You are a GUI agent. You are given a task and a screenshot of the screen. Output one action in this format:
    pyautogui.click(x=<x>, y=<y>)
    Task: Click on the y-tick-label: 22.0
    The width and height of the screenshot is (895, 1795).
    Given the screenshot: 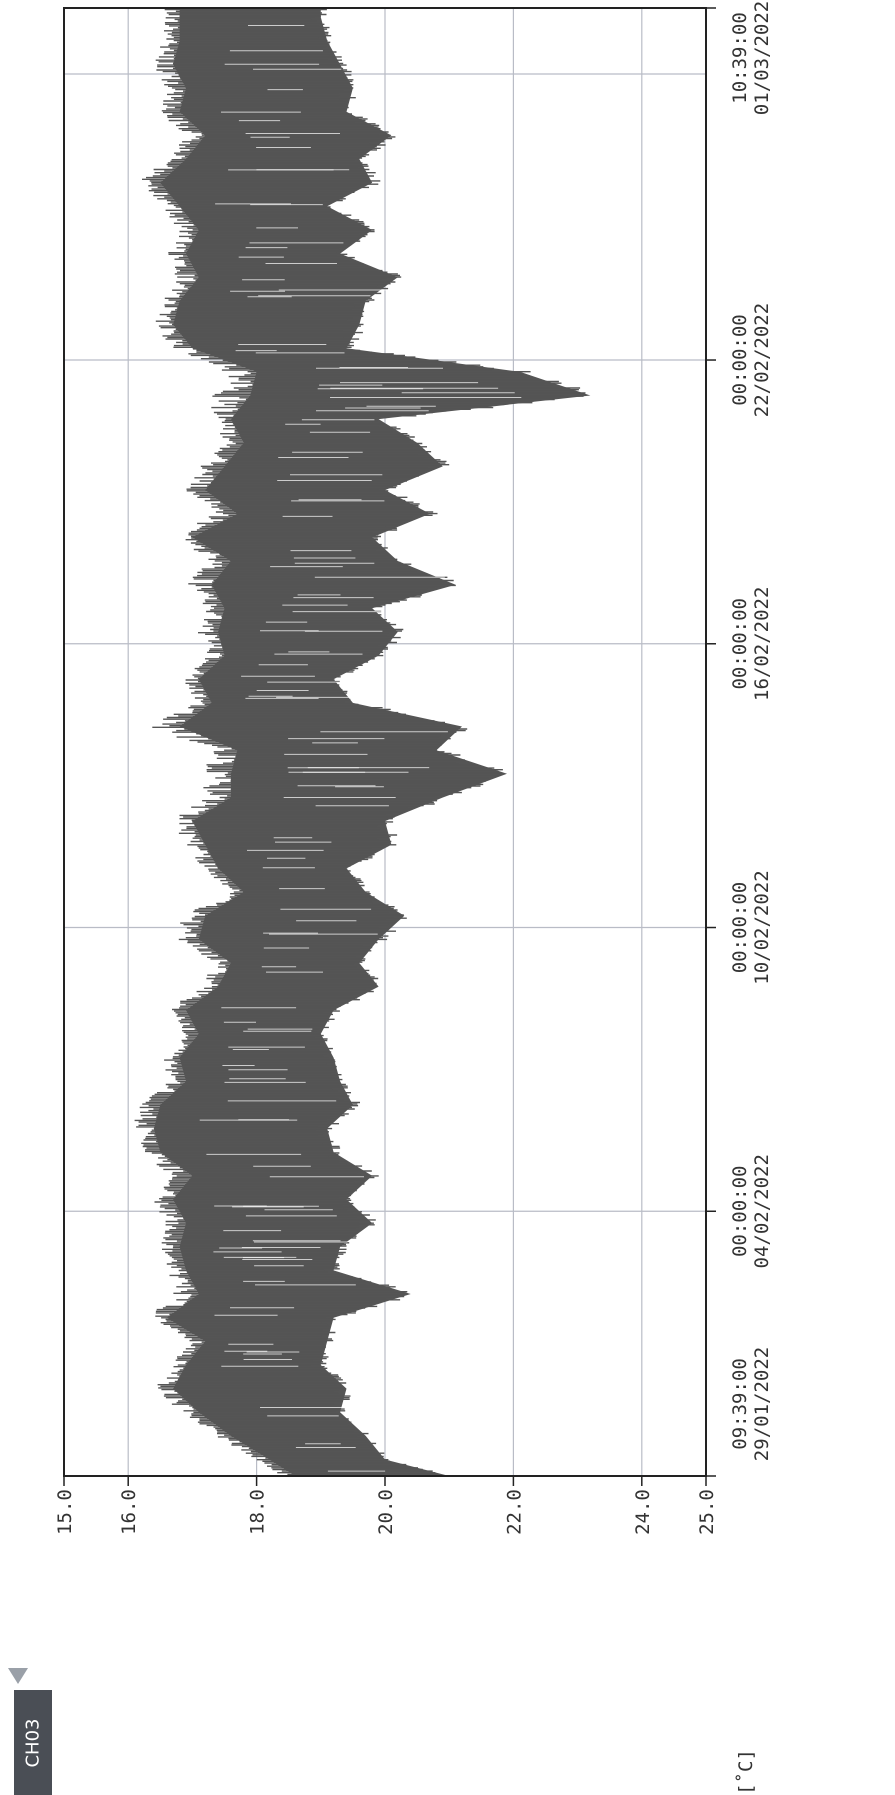 What is the action you would take?
    pyautogui.click(x=514, y=1512)
    